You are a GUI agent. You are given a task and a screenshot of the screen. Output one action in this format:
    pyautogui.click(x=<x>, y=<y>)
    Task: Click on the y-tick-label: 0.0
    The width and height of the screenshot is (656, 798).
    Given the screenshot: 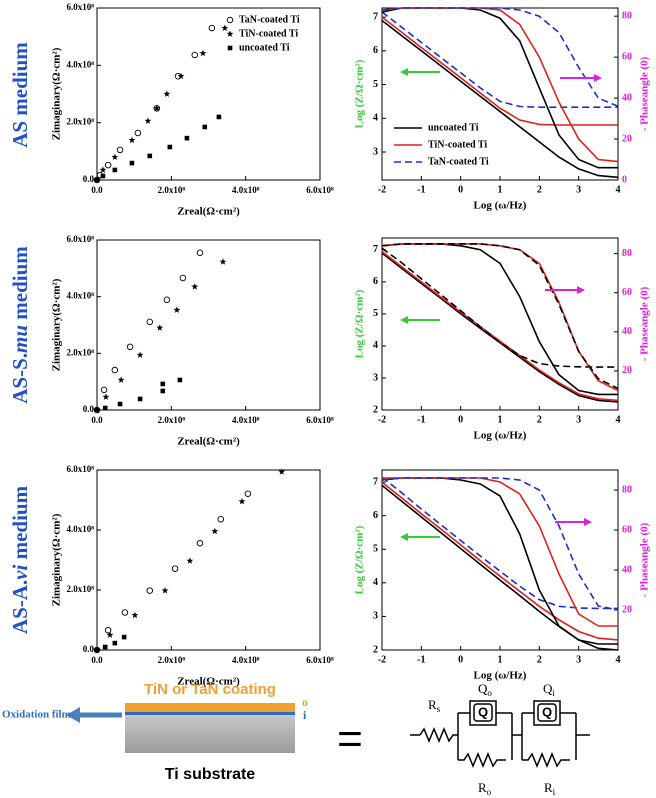 What is the action you would take?
    pyautogui.click(x=89, y=179)
    